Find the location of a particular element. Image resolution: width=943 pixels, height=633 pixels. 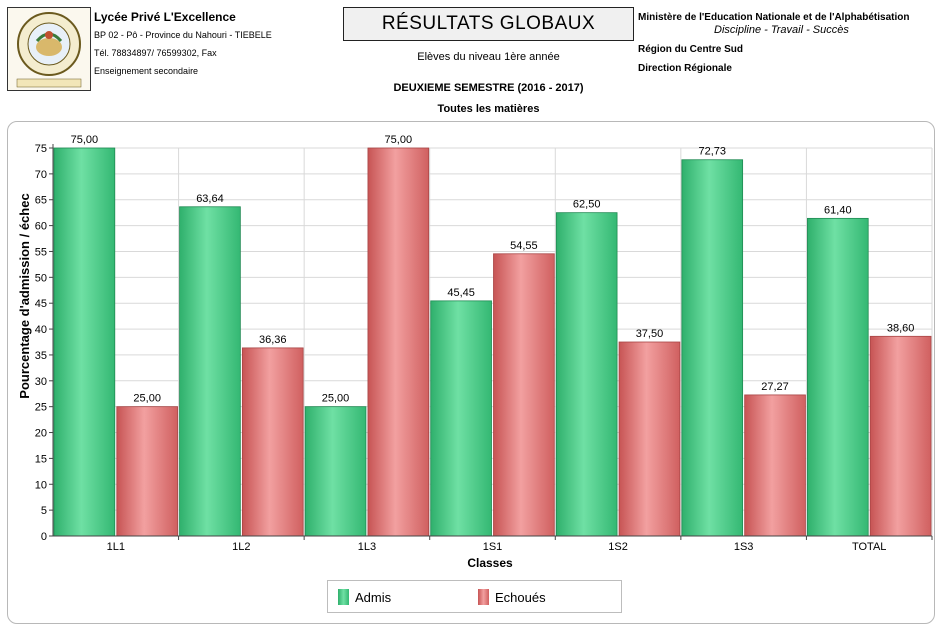

y-tick-label: 35 is located at coordinates (41, 356).